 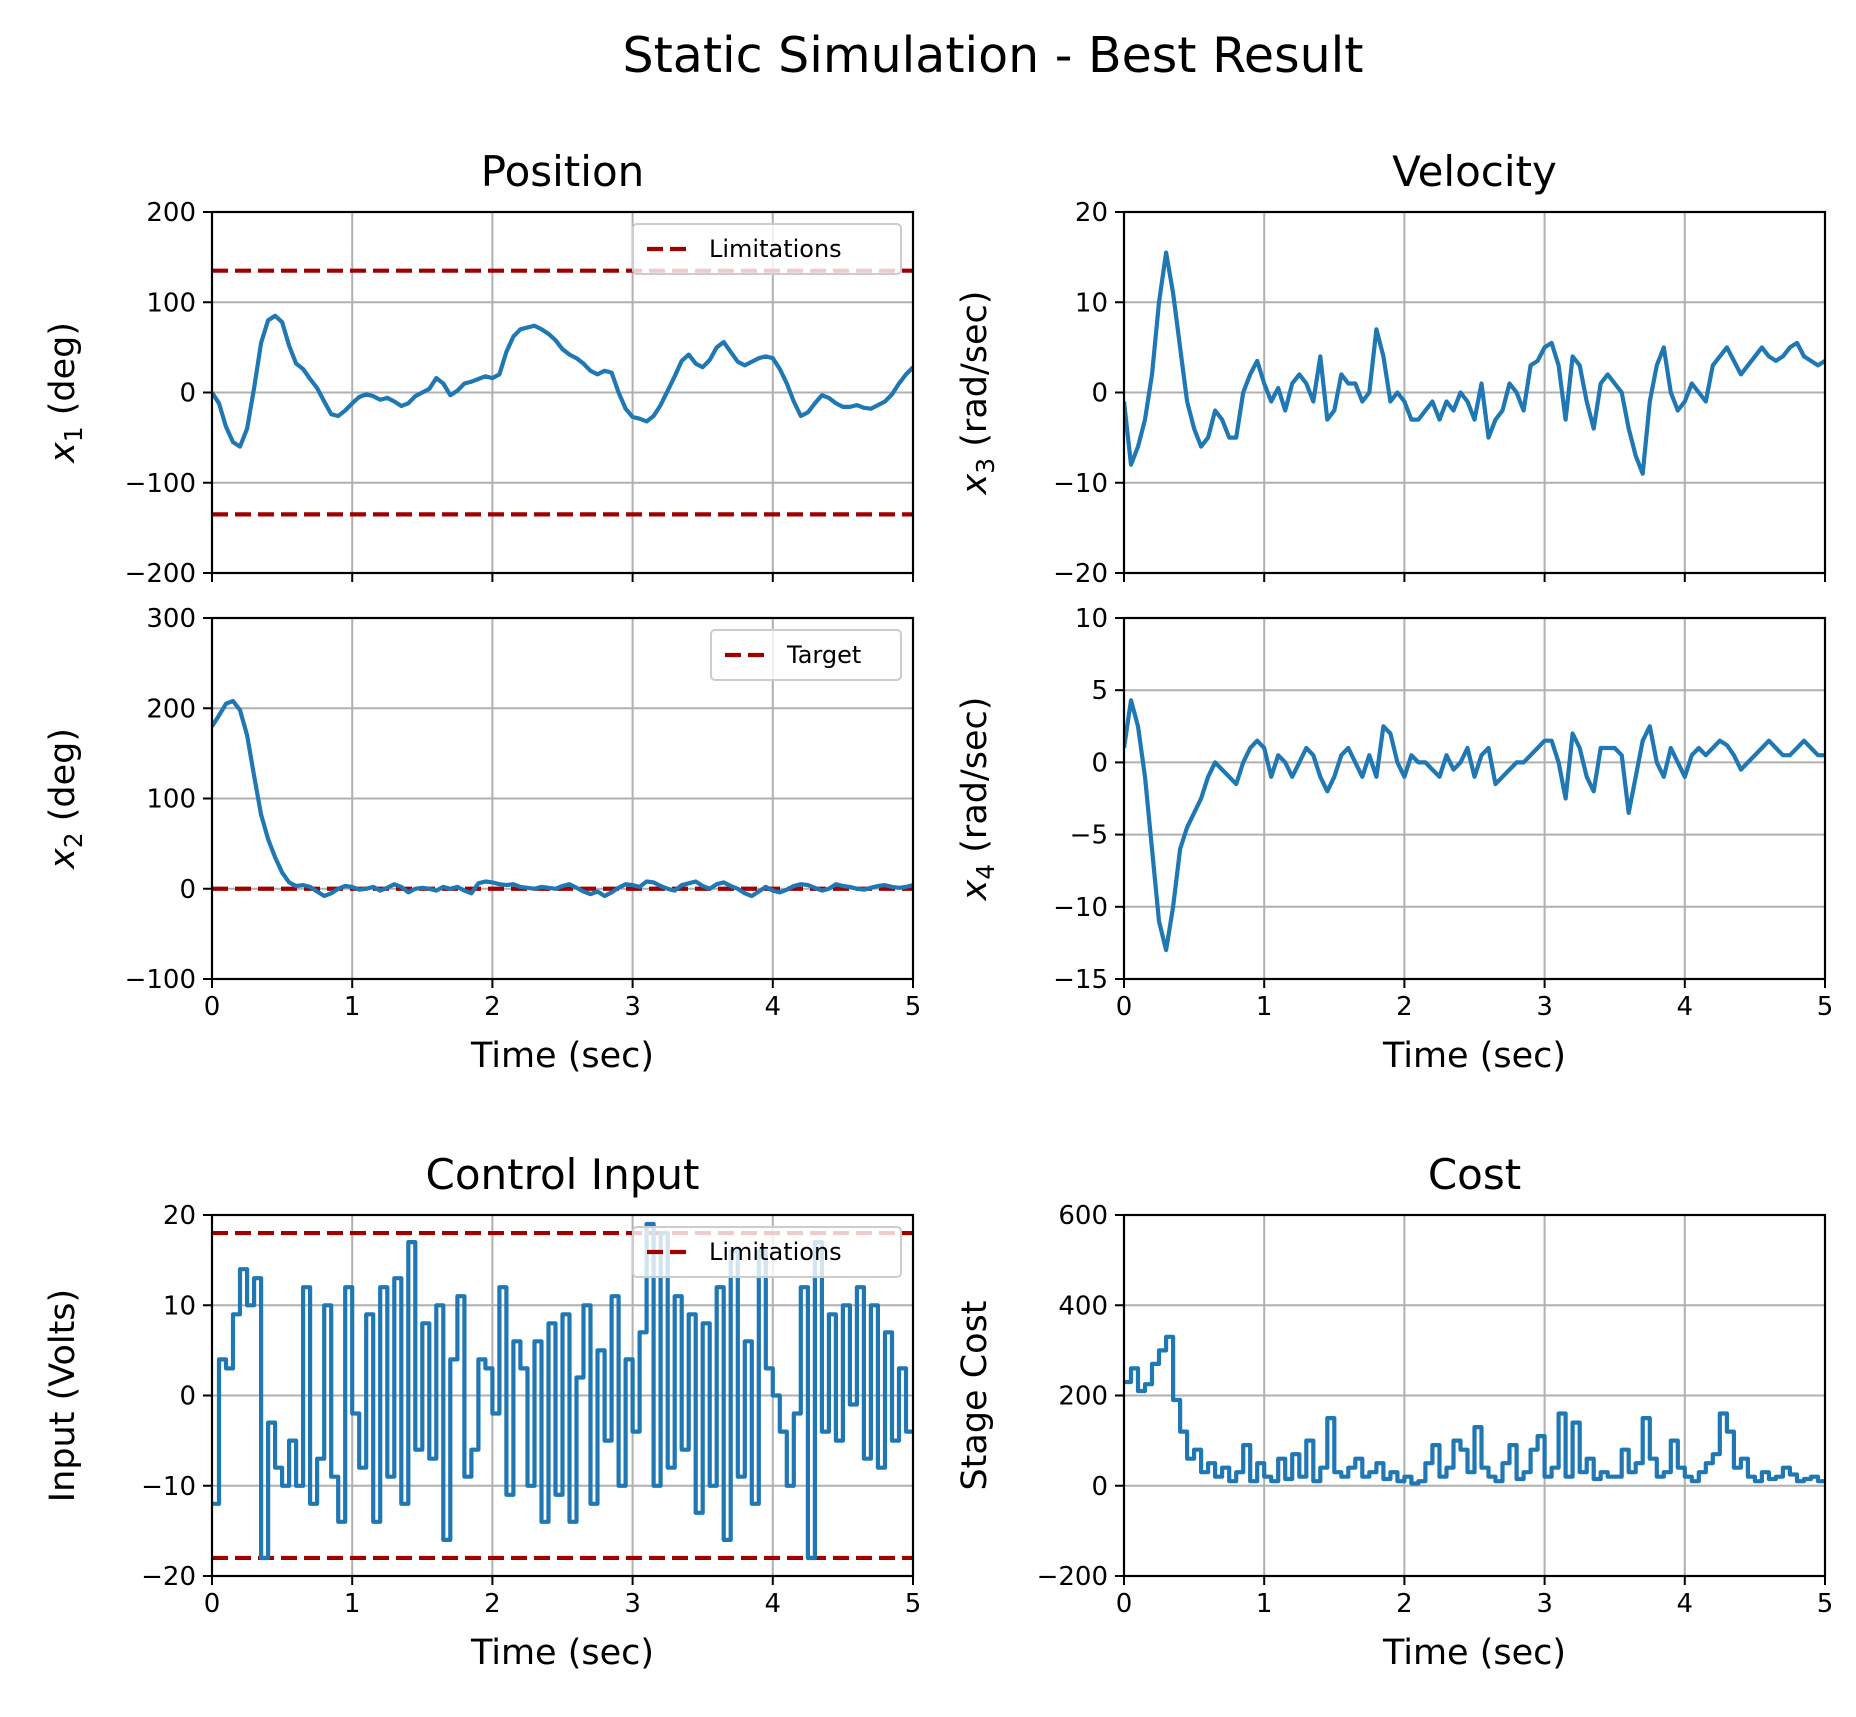 What do you see at coordinates (171, 619) in the screenshot?
I see `y-tick-label: 300` at bounding box center [171, 619].